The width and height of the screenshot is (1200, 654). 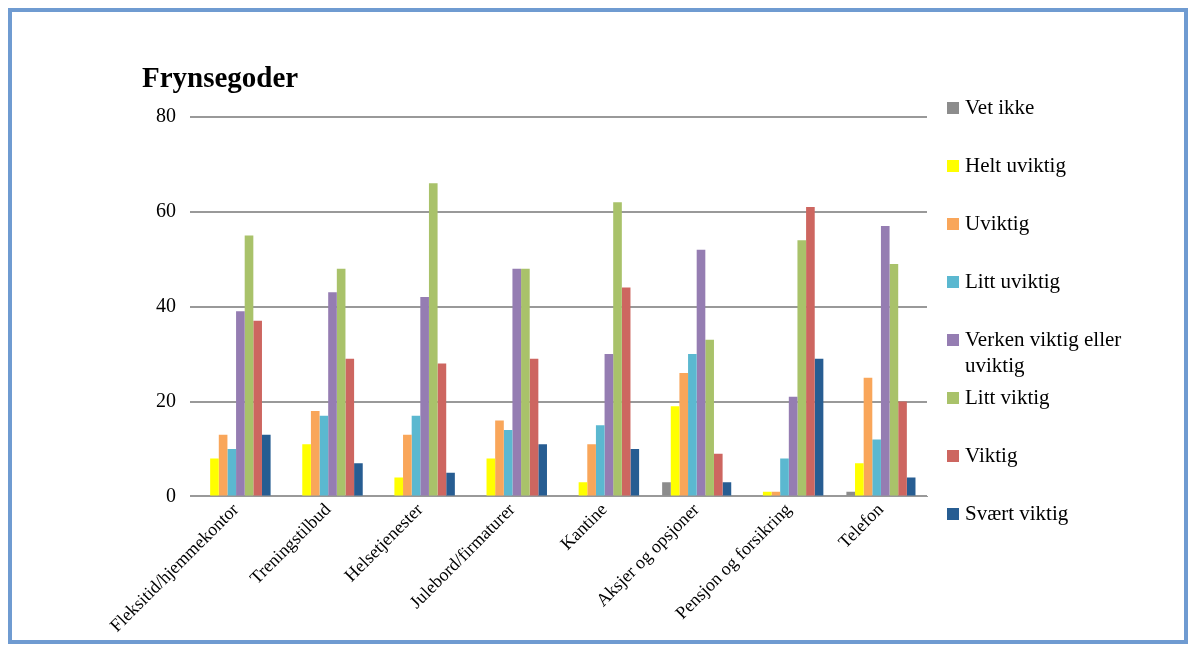 What do you see at coordinates (220, 76) in the screenshot?
I see `chart-title: Frynsegoder` at bounding box center [220, 76].